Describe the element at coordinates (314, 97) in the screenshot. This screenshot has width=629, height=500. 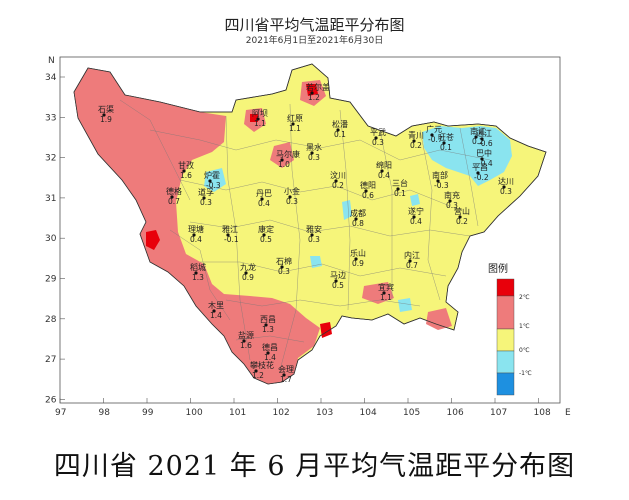
I see `station-value: 1.2` at that location.